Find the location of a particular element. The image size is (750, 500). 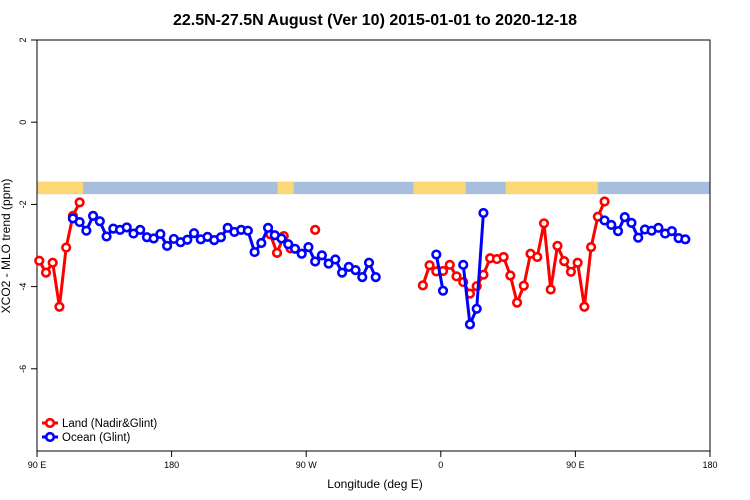

legend: Land (Nadir&Glint) Ocean (Glint) is located at coordinates (99, 430).